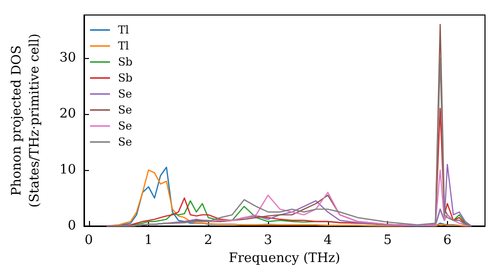 This screenshot has width=500, height=280. What do you see at coordinates (72, 226) in the screenshot?
I see `y-tick-label: 0` at bounding box center [72, 226].